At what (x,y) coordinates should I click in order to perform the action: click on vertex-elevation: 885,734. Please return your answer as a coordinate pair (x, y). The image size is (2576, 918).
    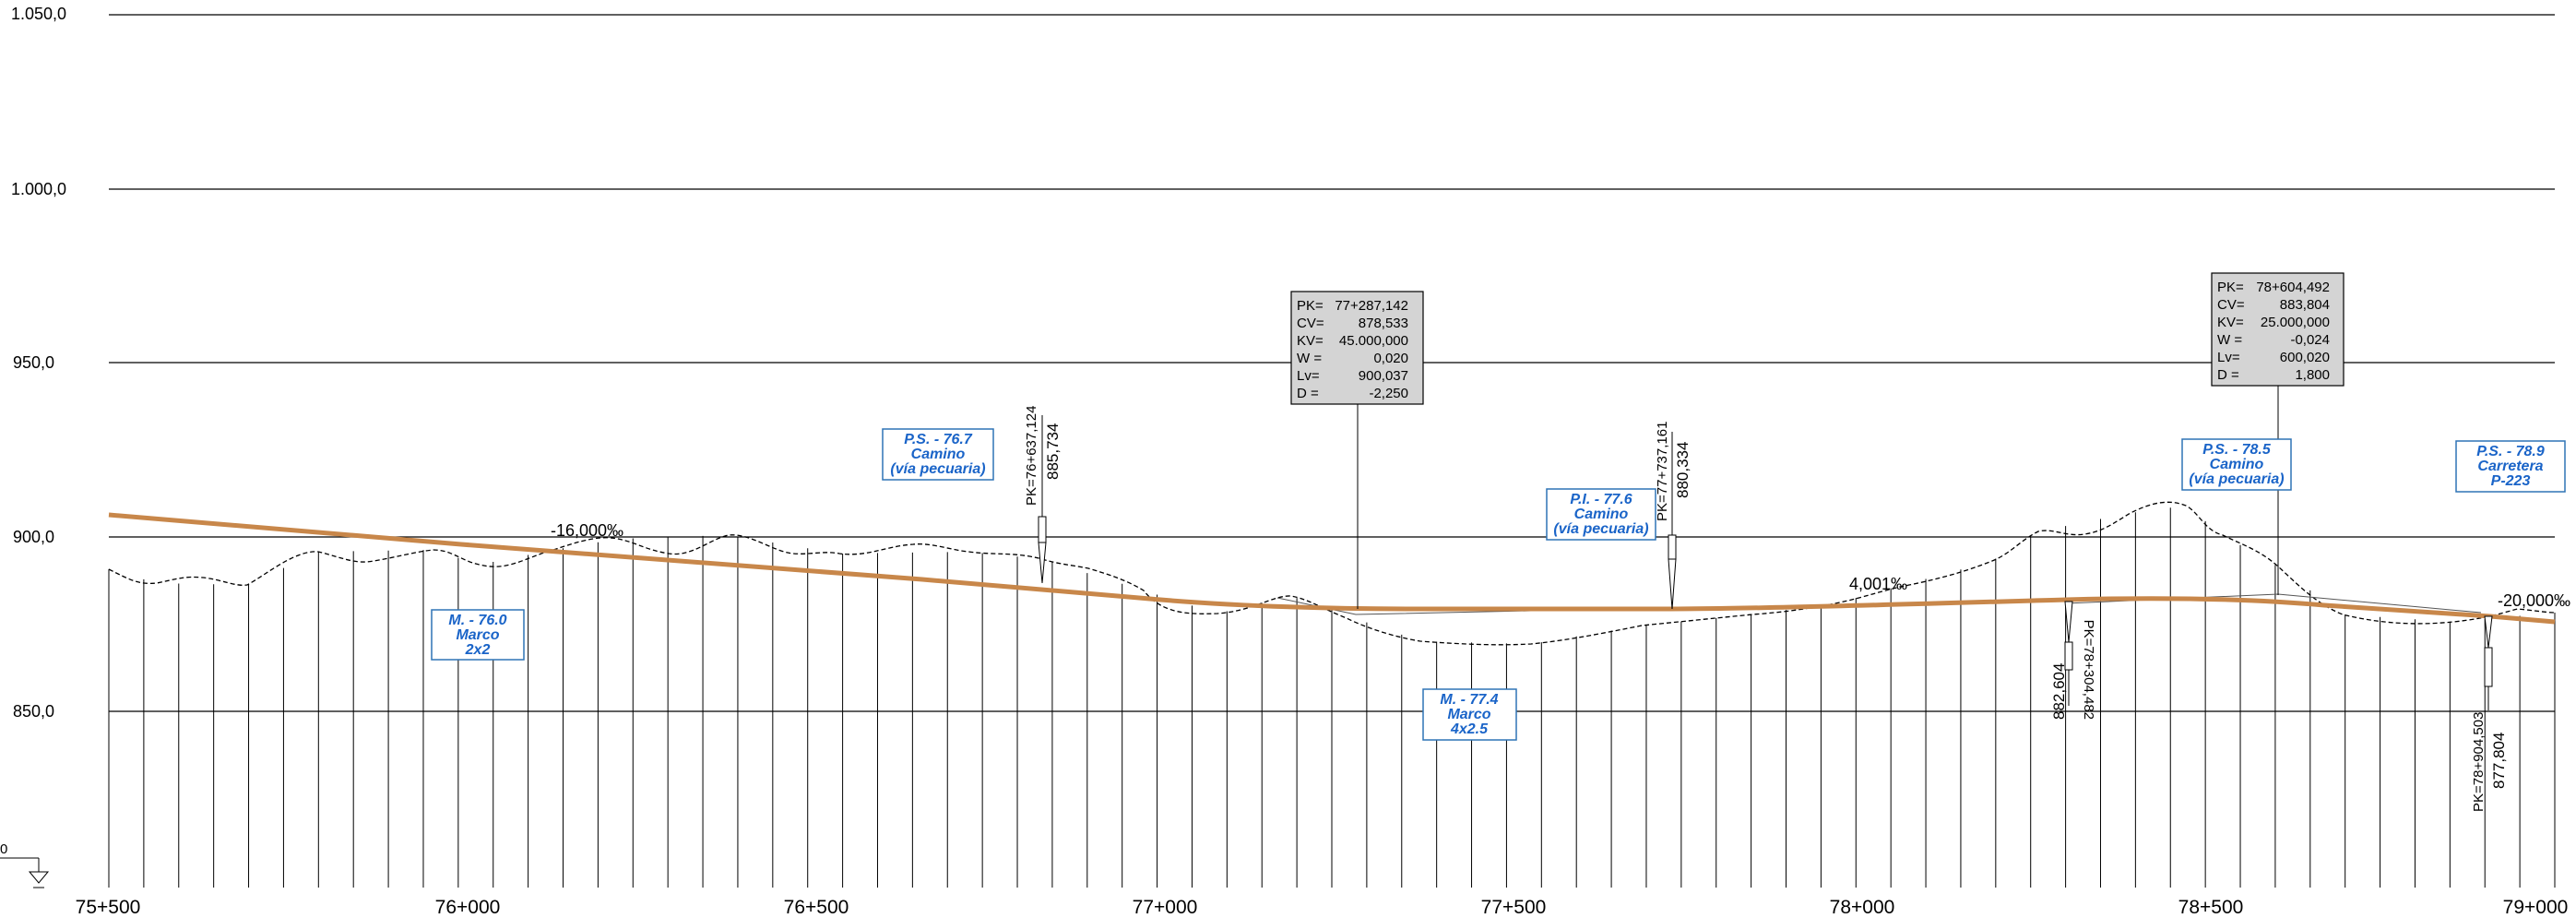
    Looking at the image, I should click on (1053, 451).